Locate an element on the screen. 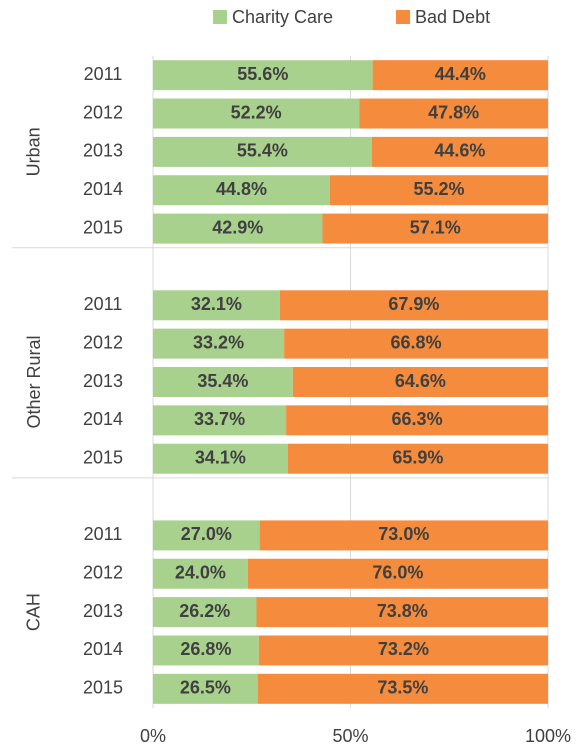 Image resolution: width=588 pixels, height=748 pixels. legend-label: Bad Debt is located at coordinates (452, 17).